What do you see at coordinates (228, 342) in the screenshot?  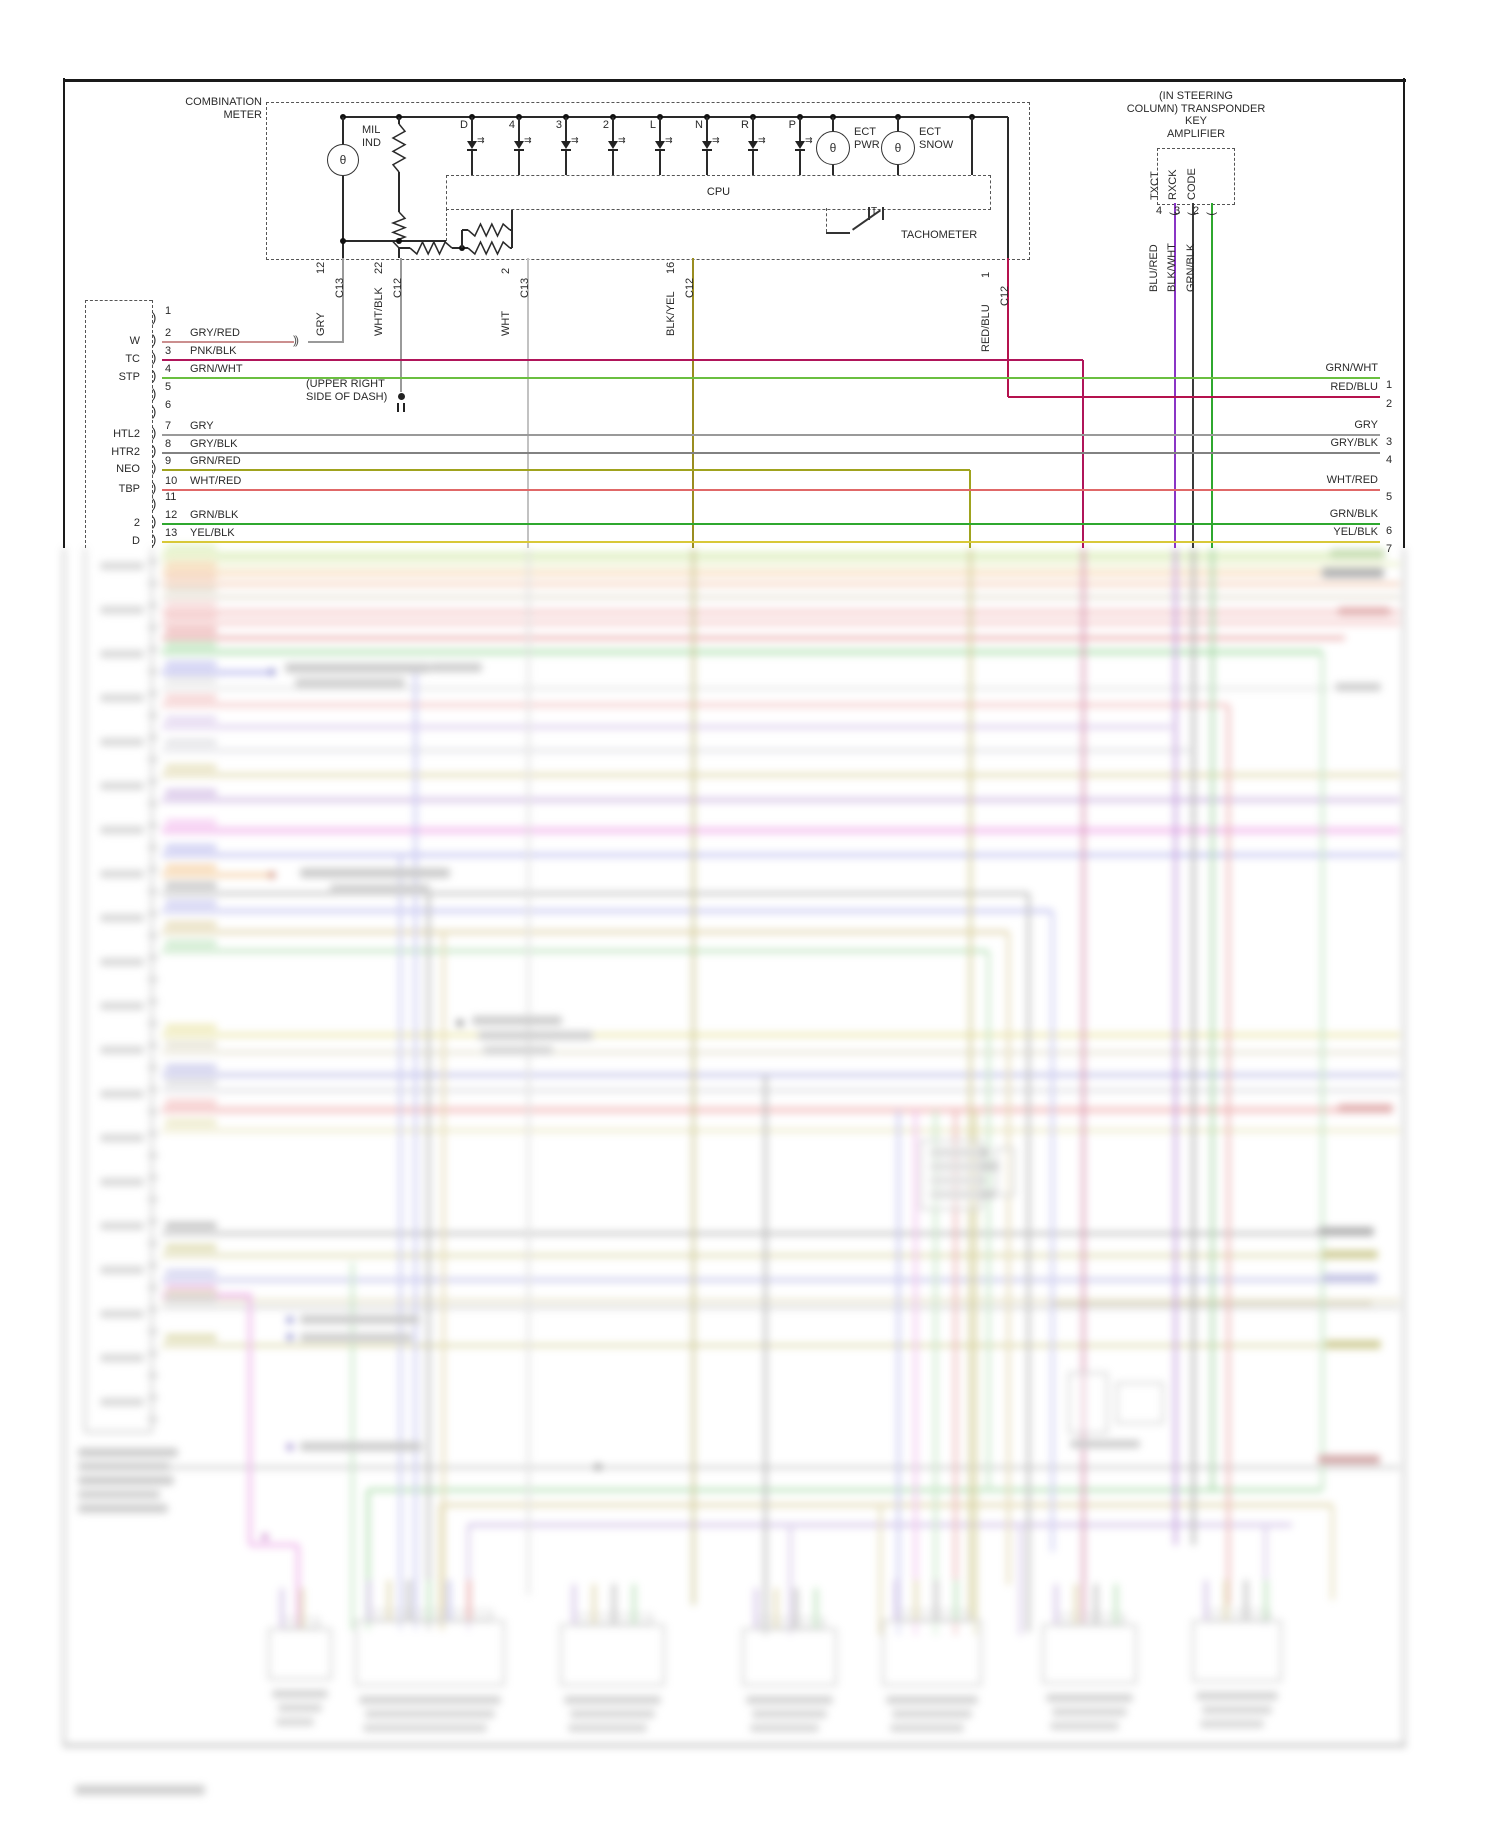 I see `wire-GRY/RED` at bounding box center [228, 342].